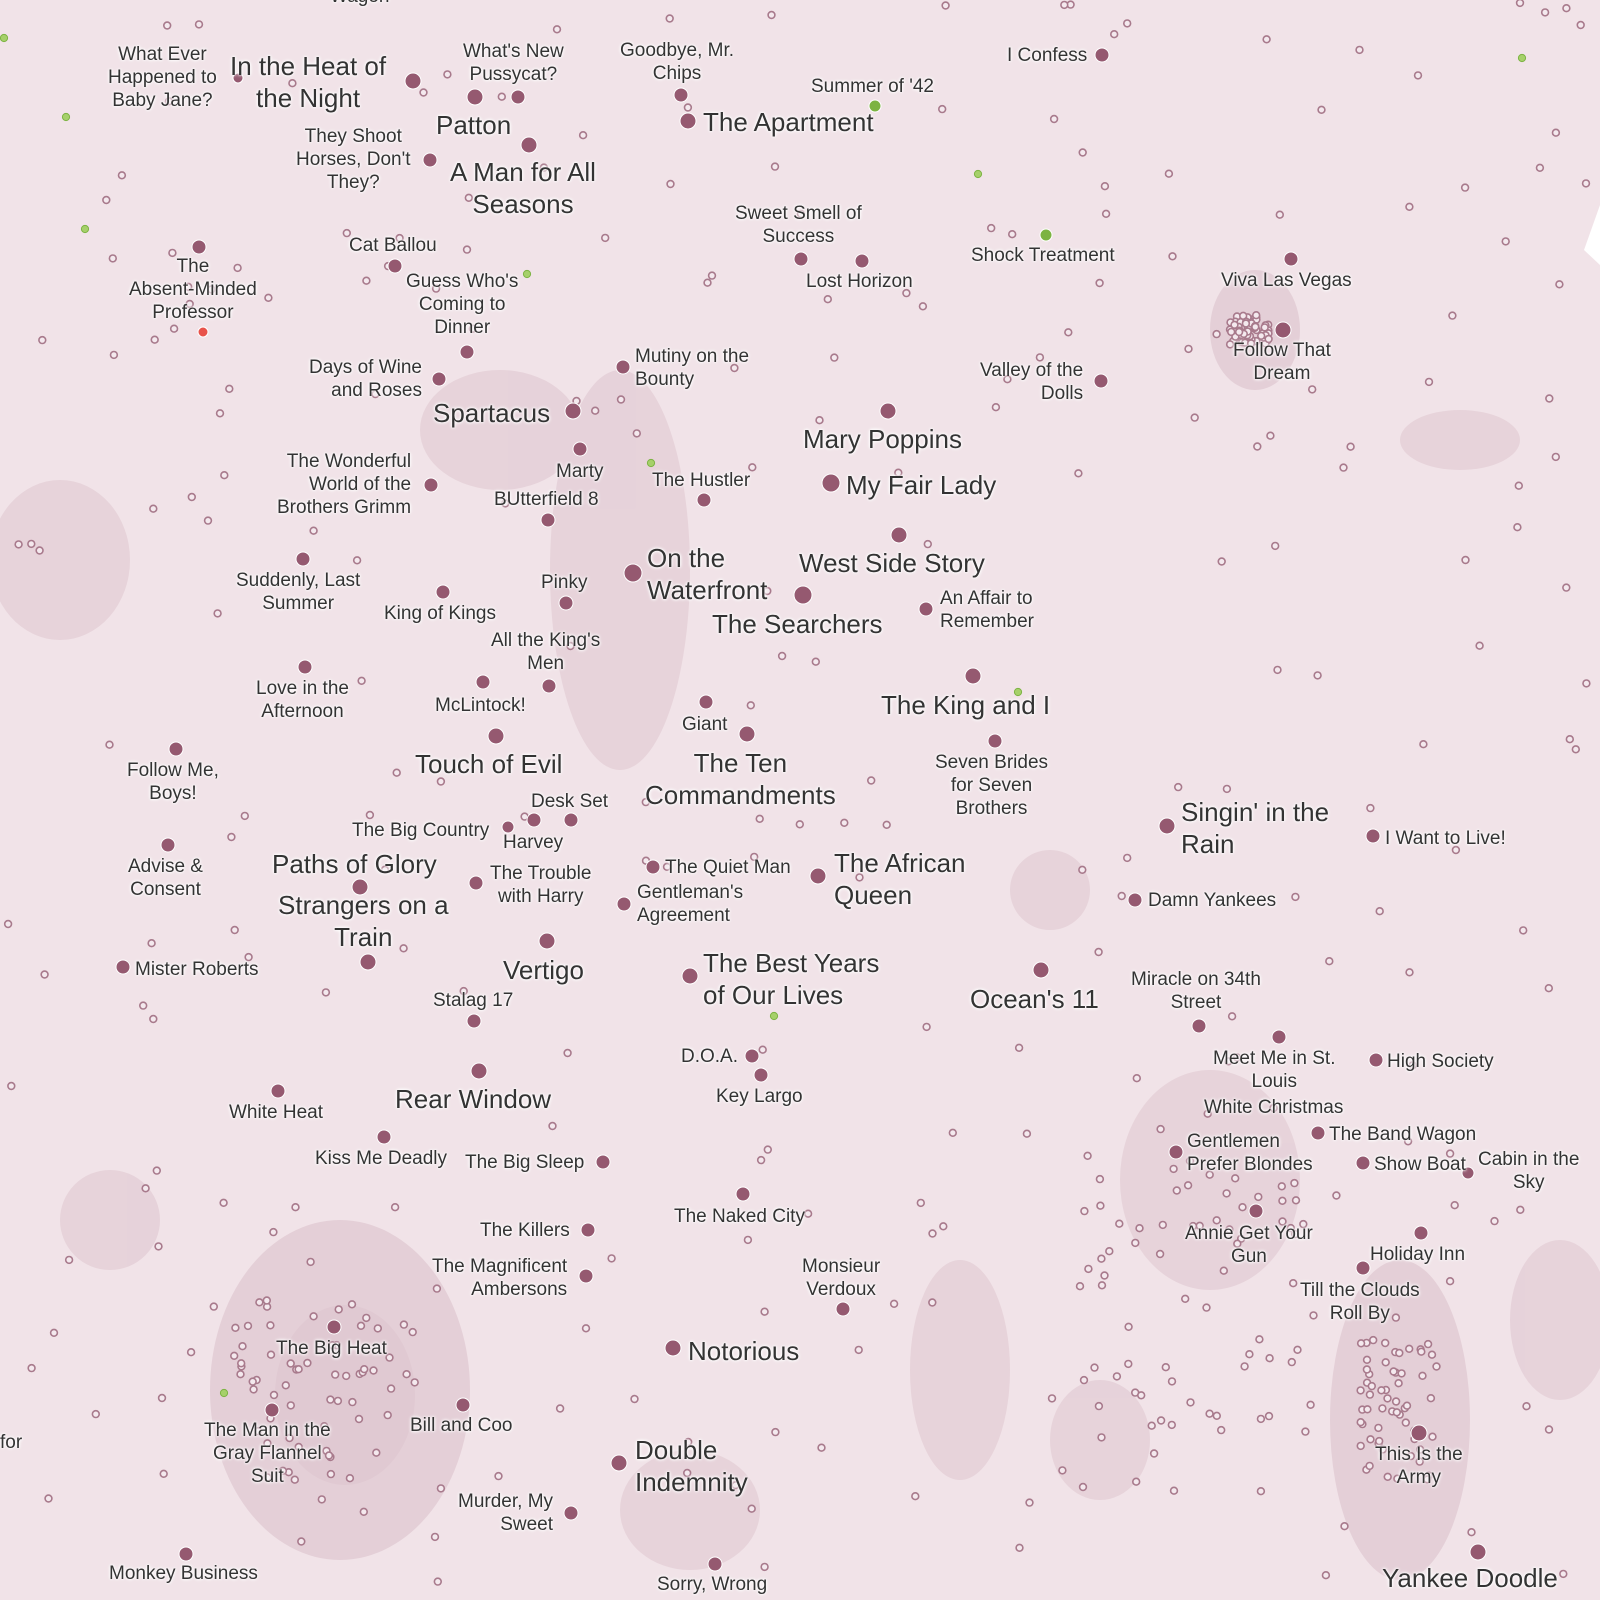 The height and width of the screenshot is (1600, 1600). Describe the element at coordinates (892, 564) in the screenshot. I see `label-west-side-story: West Side Story` at that location.